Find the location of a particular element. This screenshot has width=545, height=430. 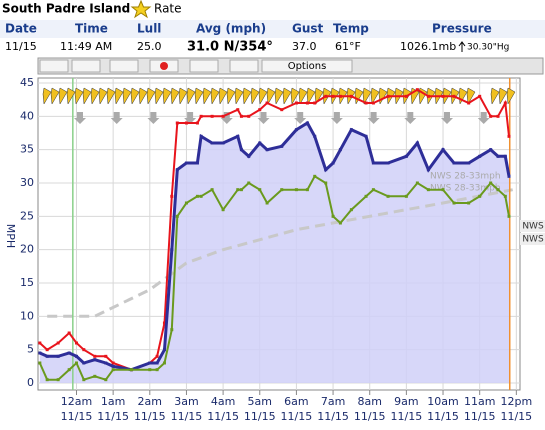

toolbar-buttons: Options is located at coordinates (196, 66).